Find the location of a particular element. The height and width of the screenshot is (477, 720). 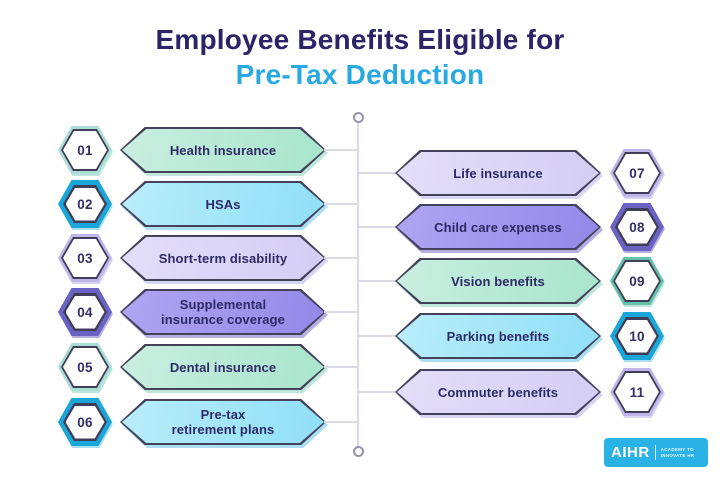

timeline-spine is located at coordinates (358, 285).